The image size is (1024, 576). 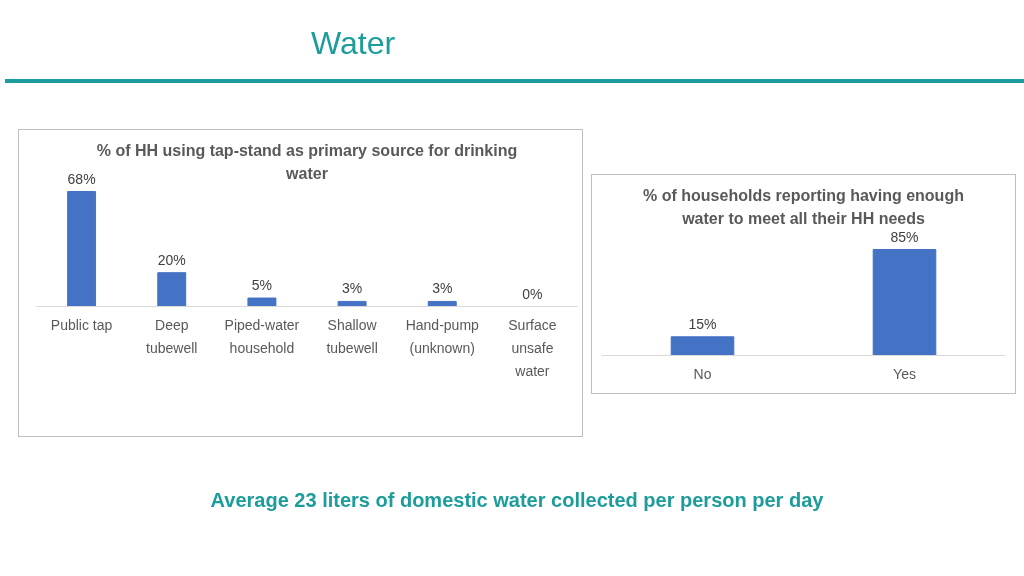 What do you see at coordinates (702, 373) in the screenshot?
I see `x-tick-label: No` at bounding box center [702, 373].